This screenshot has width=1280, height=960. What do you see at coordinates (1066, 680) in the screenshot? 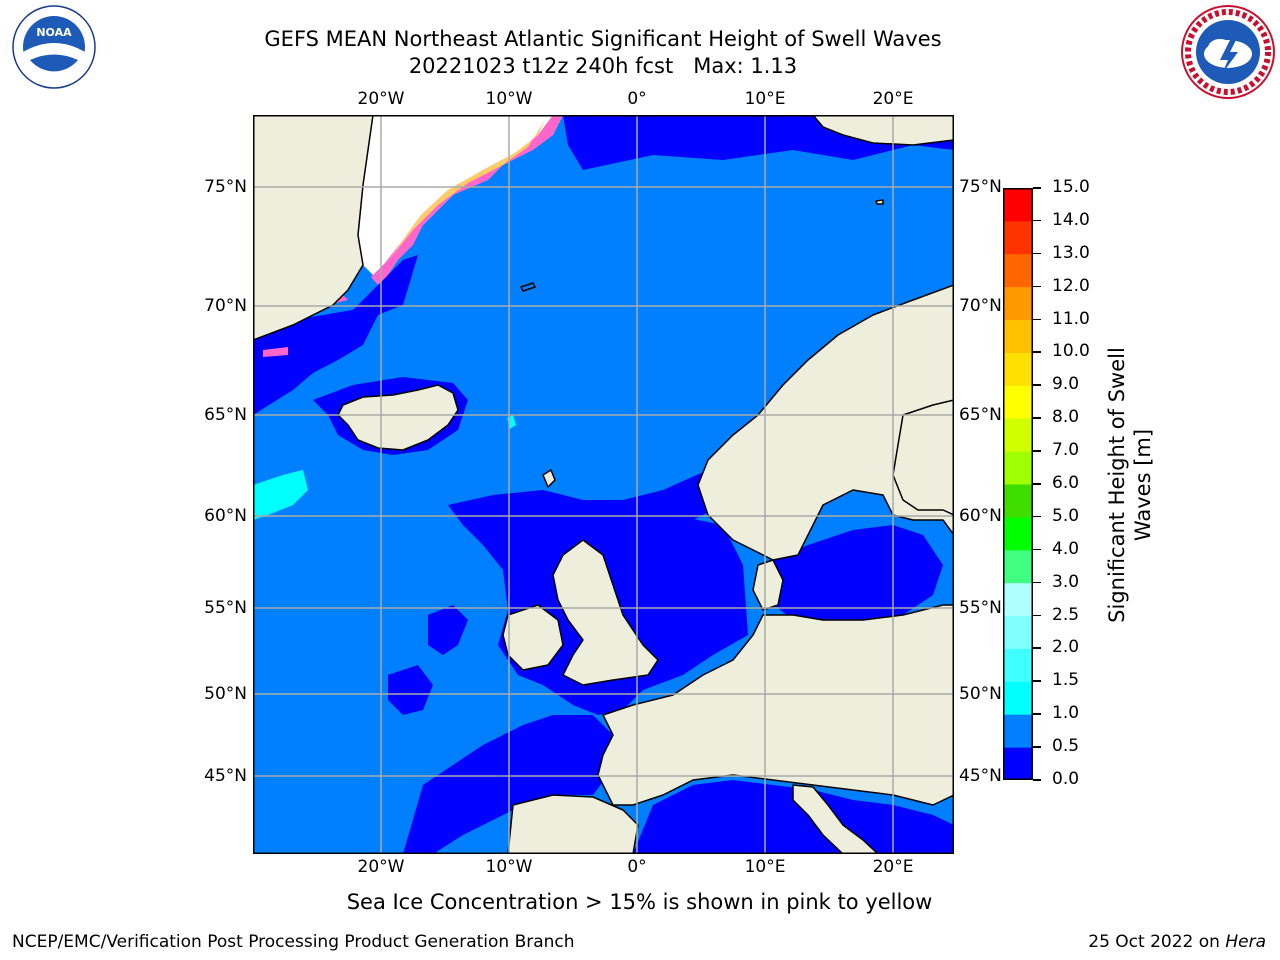
I see `colorbar-tick-label: 1.5` at bounding box center [1066, 680].